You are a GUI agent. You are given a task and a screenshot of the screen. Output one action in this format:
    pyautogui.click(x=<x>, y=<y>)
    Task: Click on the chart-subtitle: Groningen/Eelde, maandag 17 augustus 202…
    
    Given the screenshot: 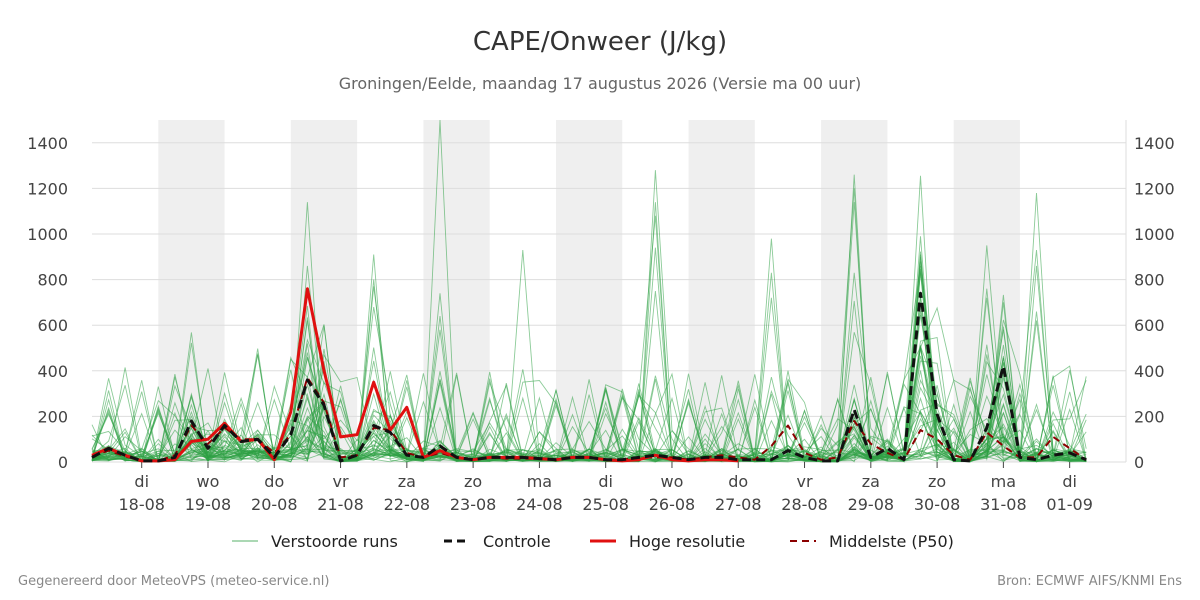 What is the action you would take?
    pyautogui.click(x=600, y=83)
    